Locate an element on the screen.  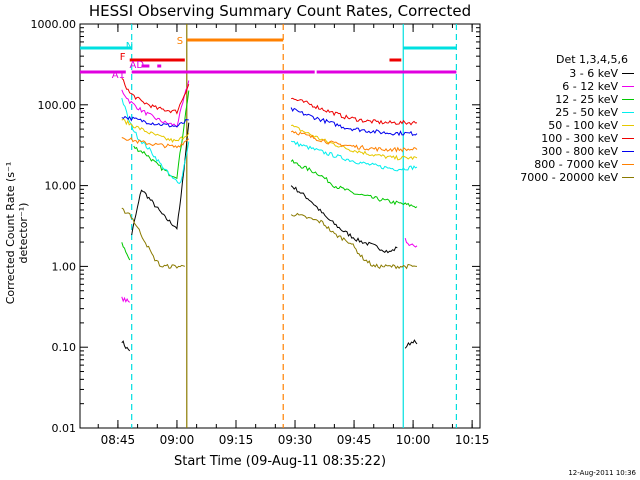
legend-label: 300 - 800 keV is located at coordinates (579, 151).